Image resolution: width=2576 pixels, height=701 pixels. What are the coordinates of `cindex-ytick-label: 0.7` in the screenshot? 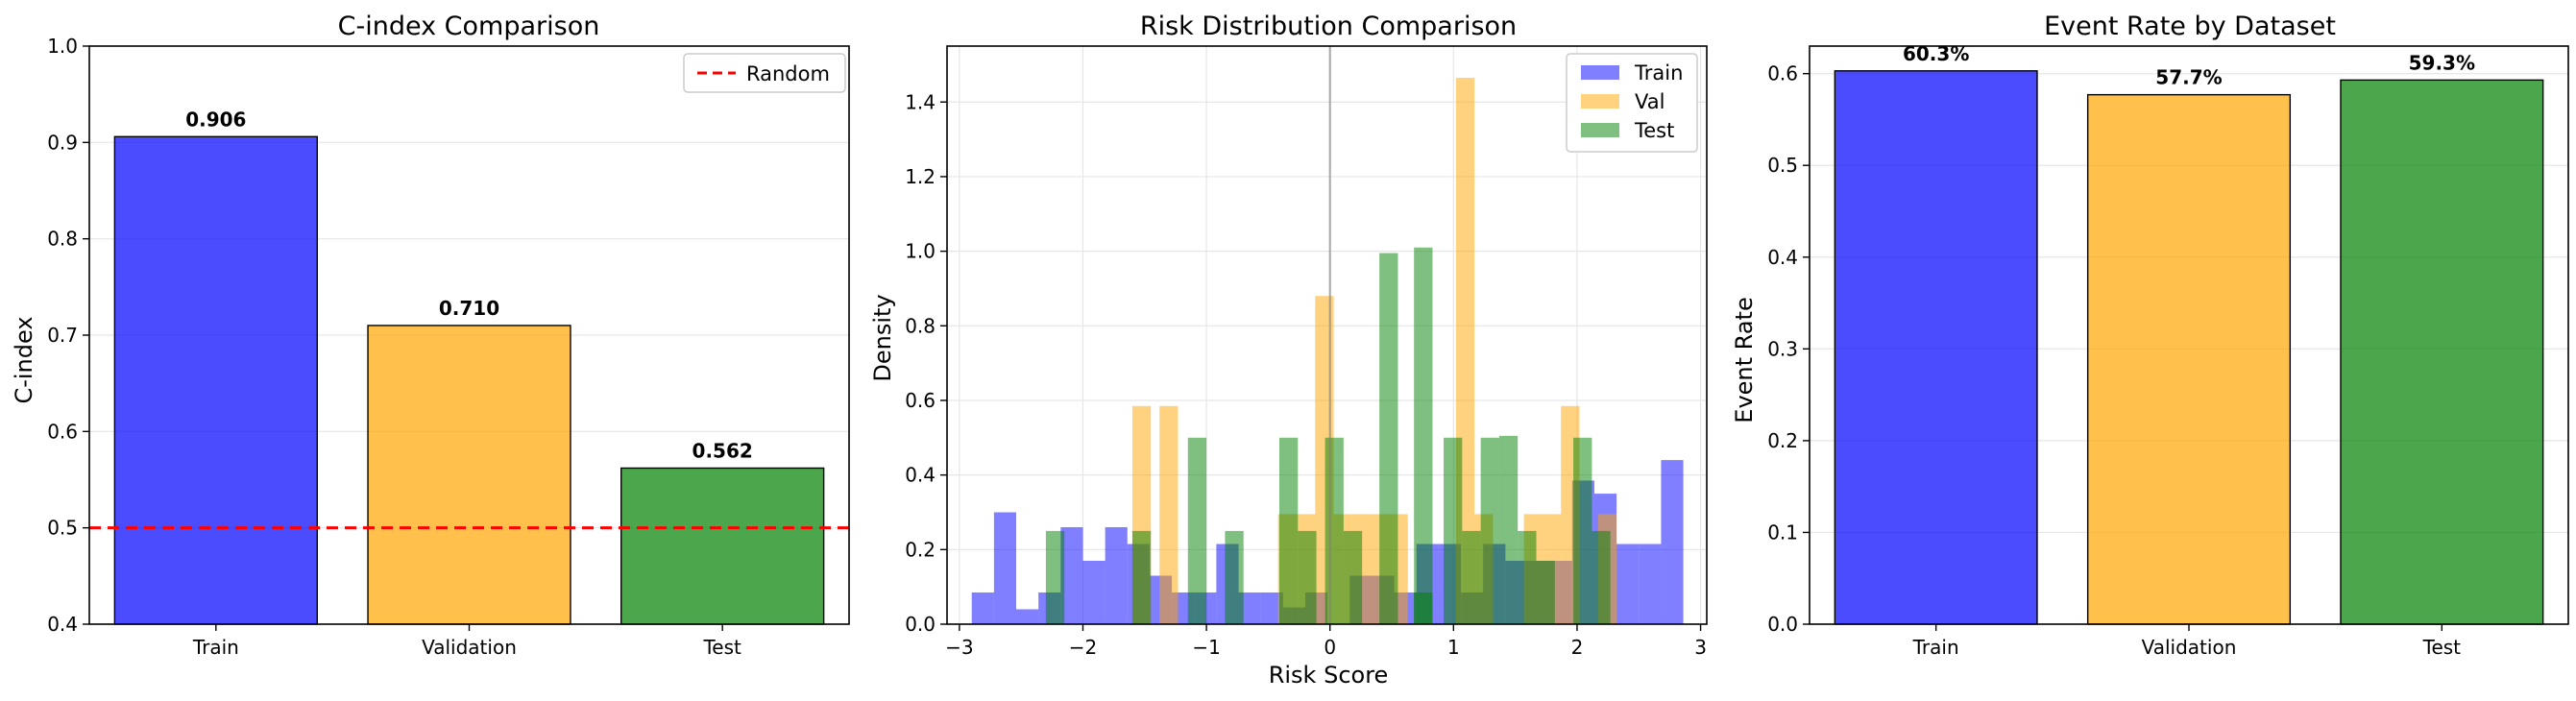 It's located at (62, 335).